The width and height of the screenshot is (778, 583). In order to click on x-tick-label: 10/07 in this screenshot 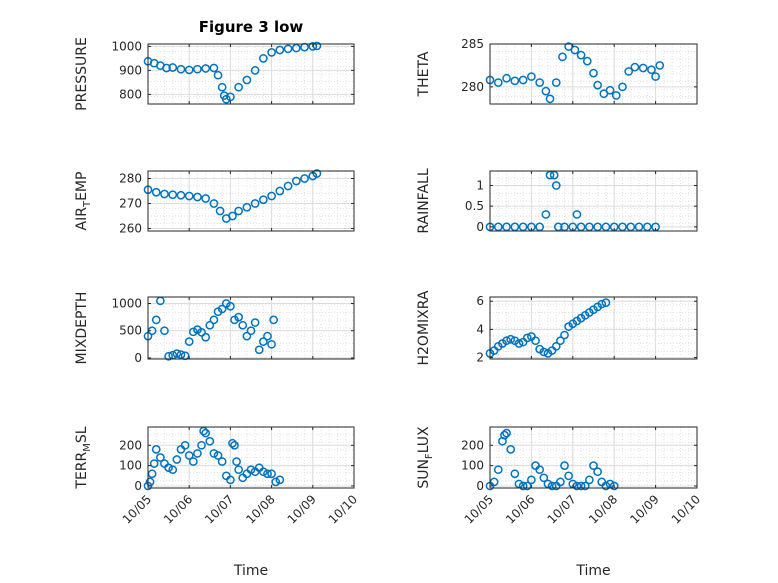, I will do `click(219, 509)`.